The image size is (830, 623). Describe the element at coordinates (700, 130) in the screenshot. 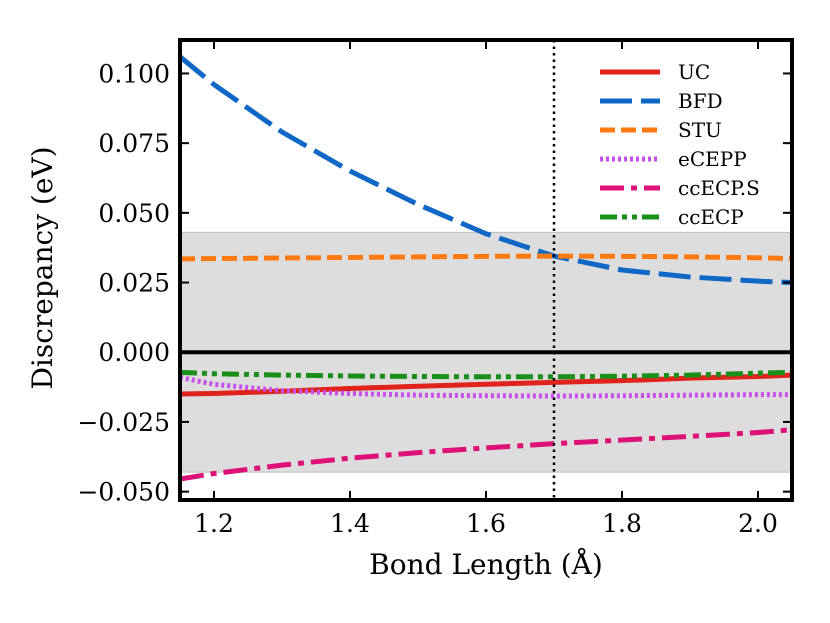

I see `legend-entry-label: STU` at that location.